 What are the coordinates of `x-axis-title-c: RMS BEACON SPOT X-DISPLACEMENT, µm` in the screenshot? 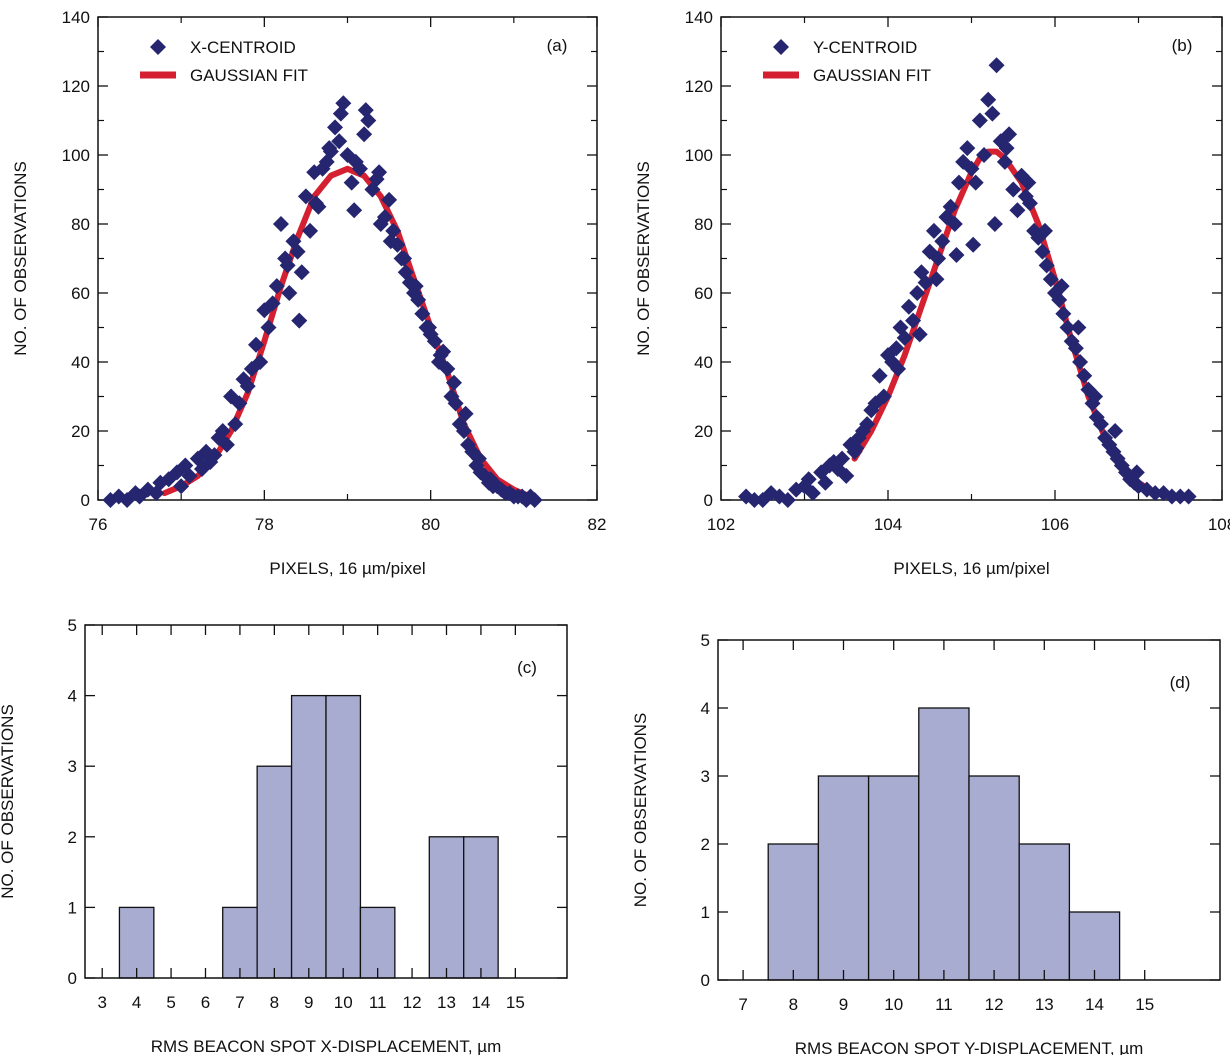 It's located at (326, 1046).